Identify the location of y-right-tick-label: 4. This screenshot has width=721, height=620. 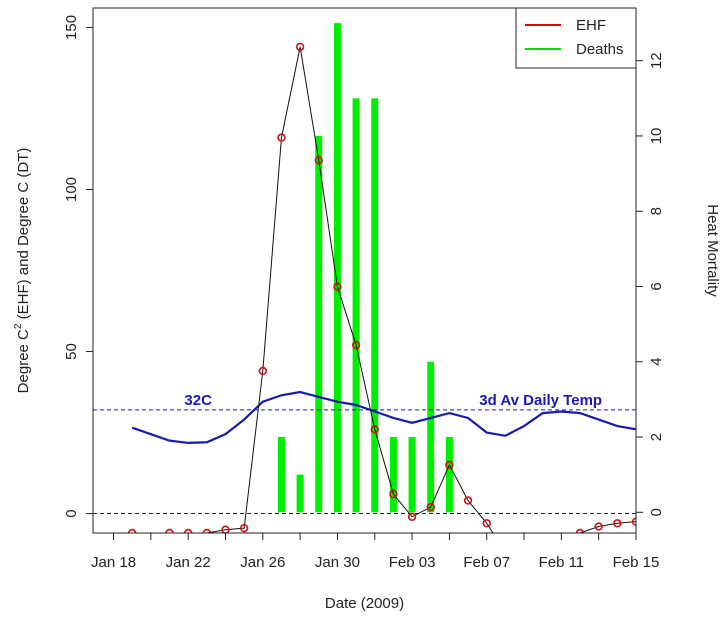
(656, 362).